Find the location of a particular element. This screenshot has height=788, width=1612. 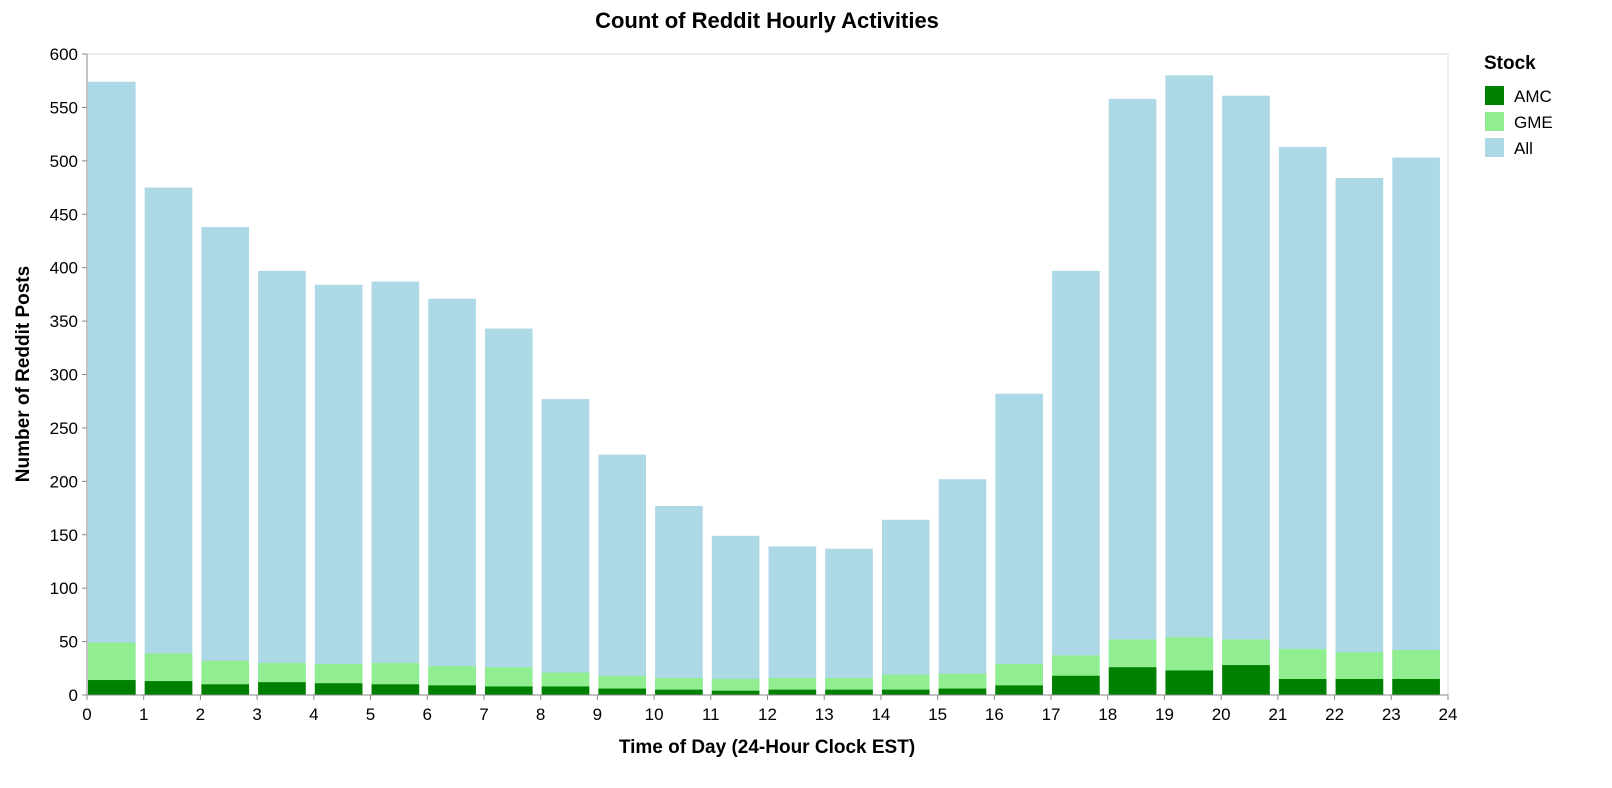

y-tick-label-450: 450 is located at coordinates (64, 214).